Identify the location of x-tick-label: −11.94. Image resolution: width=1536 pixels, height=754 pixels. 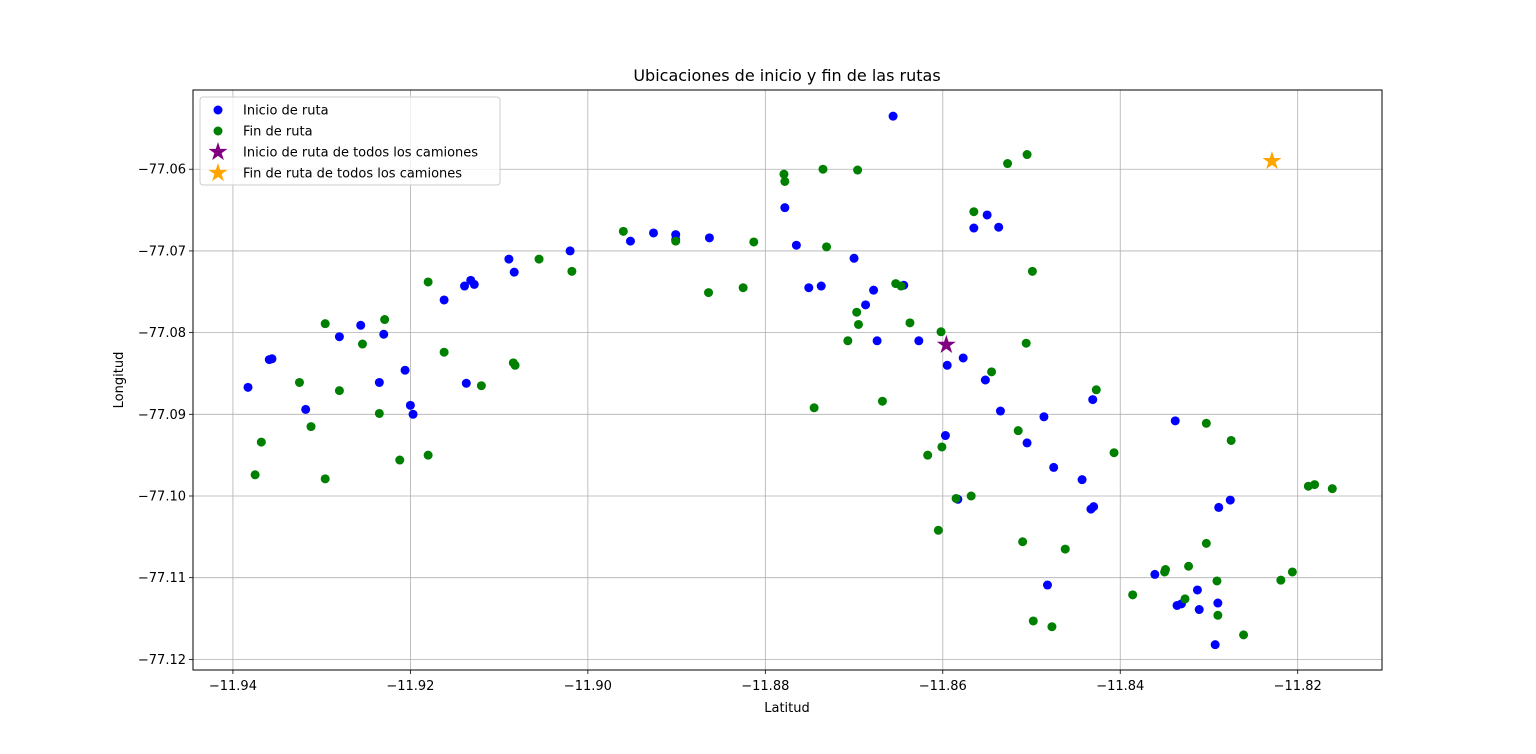
(233, 686).